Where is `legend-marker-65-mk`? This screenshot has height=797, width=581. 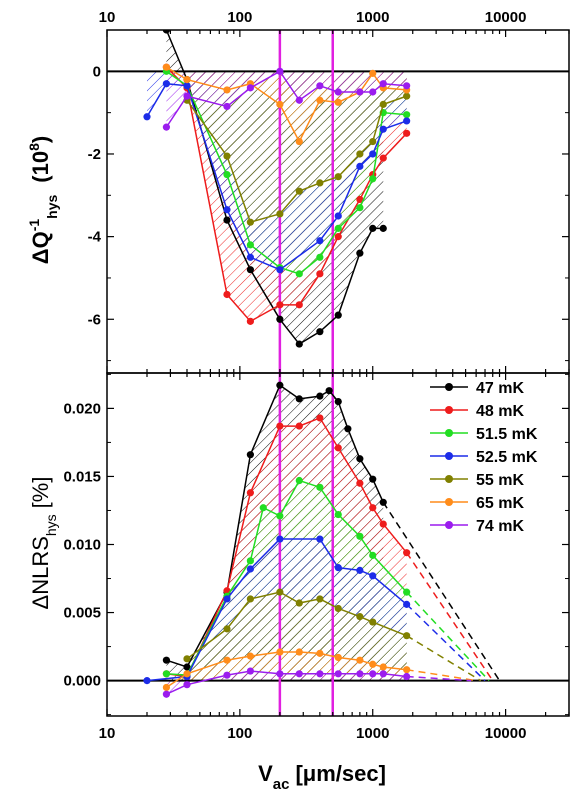 legend-marker-65-mk is located at coordinates (449, 502).